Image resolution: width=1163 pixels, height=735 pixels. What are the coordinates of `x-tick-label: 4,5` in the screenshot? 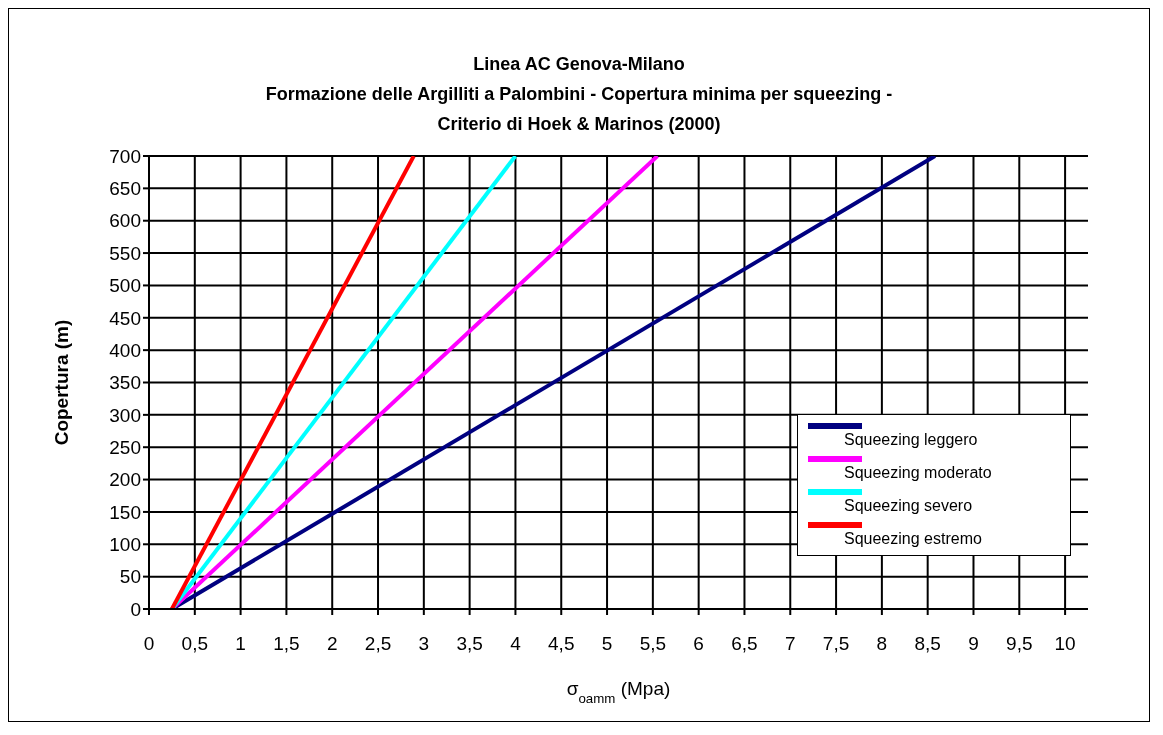 It's located at (561, 644).